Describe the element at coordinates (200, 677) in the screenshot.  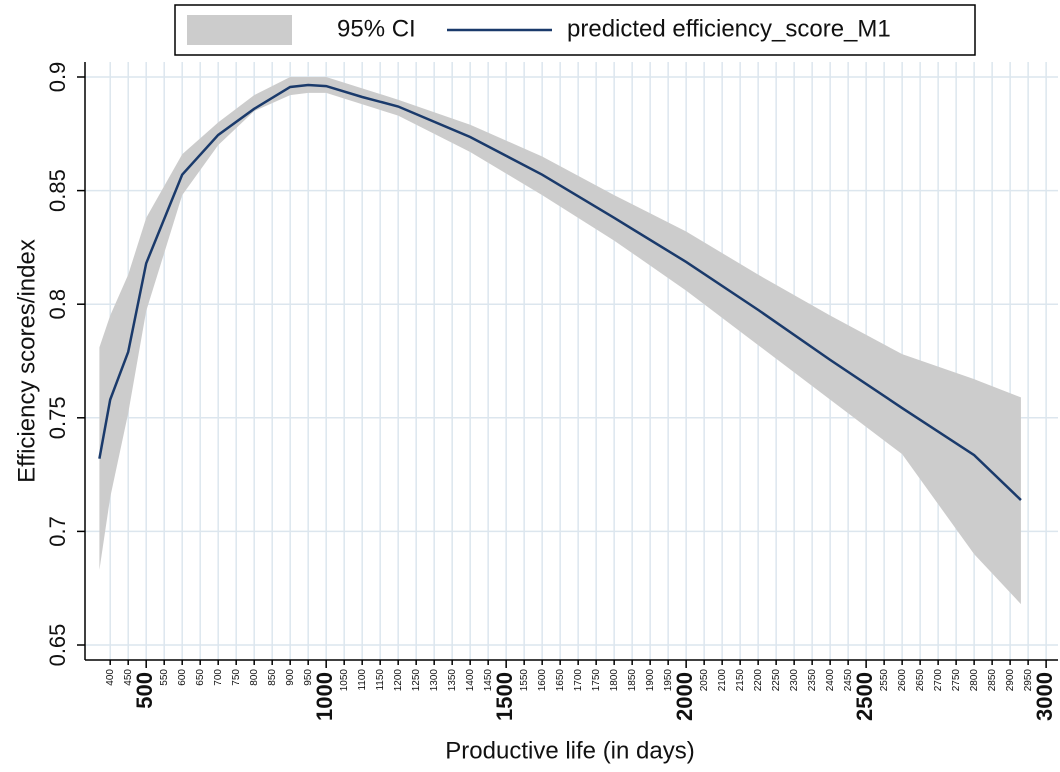
I see `x-tick-label: 650` at that location.